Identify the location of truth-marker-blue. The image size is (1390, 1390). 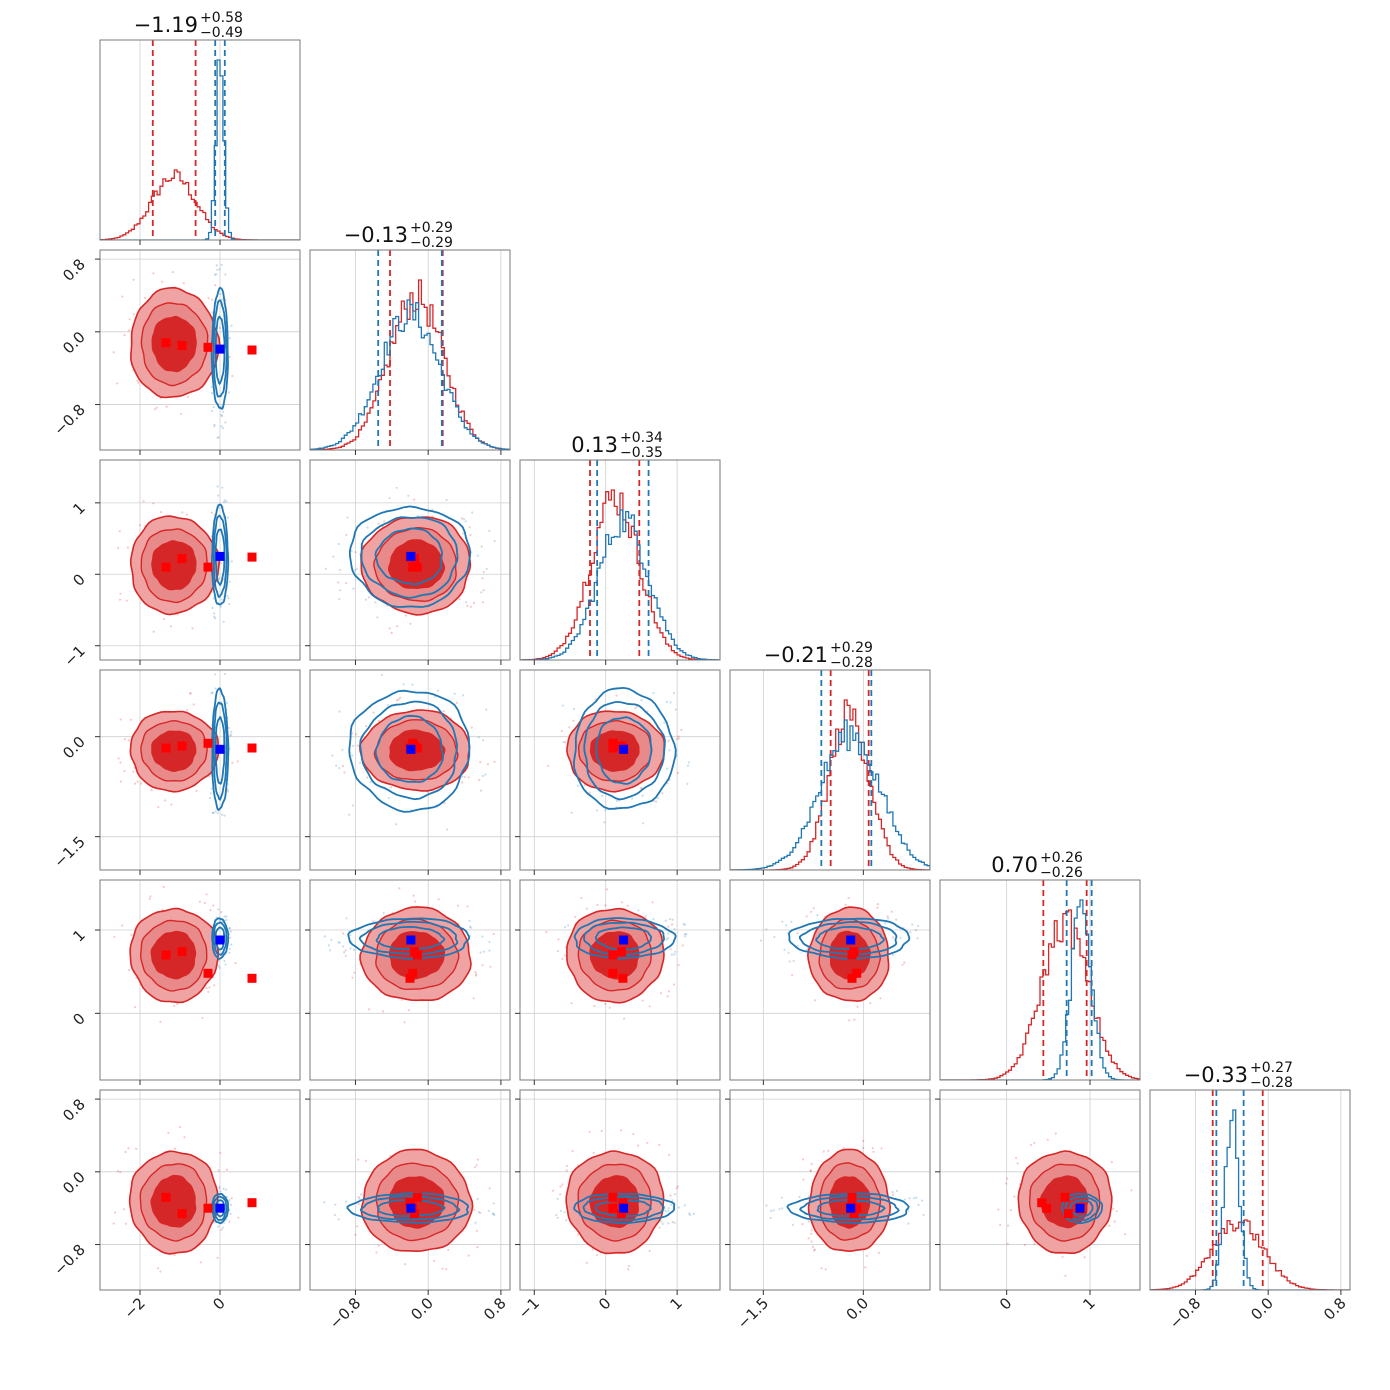
(851, 940).